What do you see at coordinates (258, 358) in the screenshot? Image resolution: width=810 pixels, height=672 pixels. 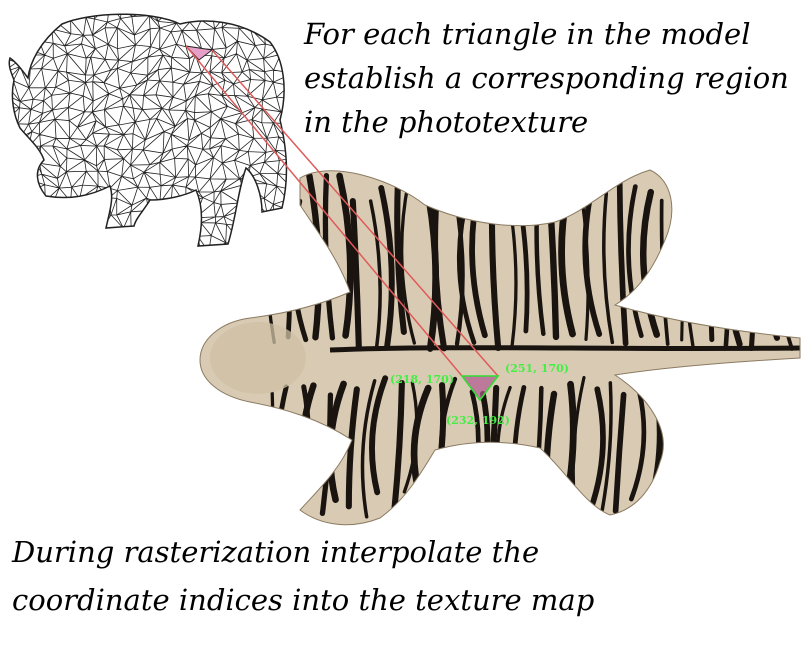 I see `tiger-head` at bounding box center [258, 358].